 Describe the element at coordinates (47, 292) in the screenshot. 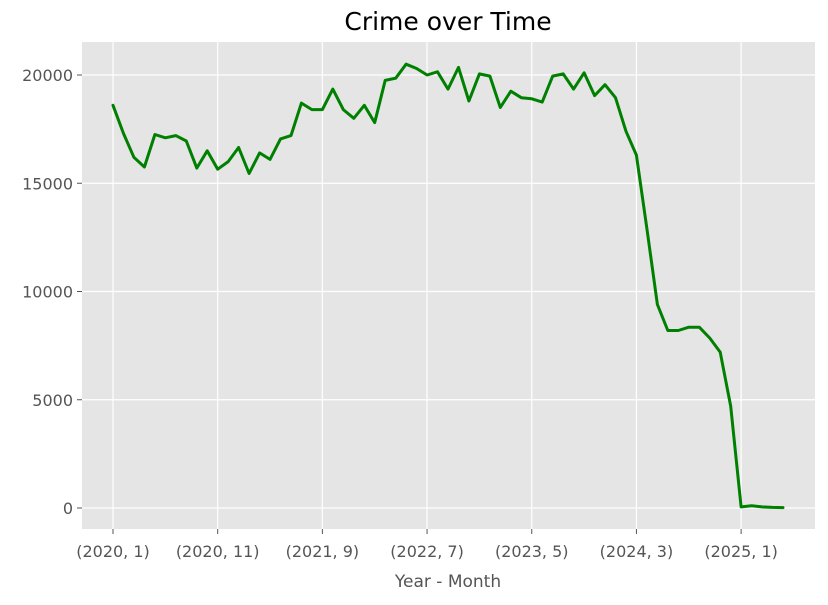

I see `y-tick-label: 10000` at that location.